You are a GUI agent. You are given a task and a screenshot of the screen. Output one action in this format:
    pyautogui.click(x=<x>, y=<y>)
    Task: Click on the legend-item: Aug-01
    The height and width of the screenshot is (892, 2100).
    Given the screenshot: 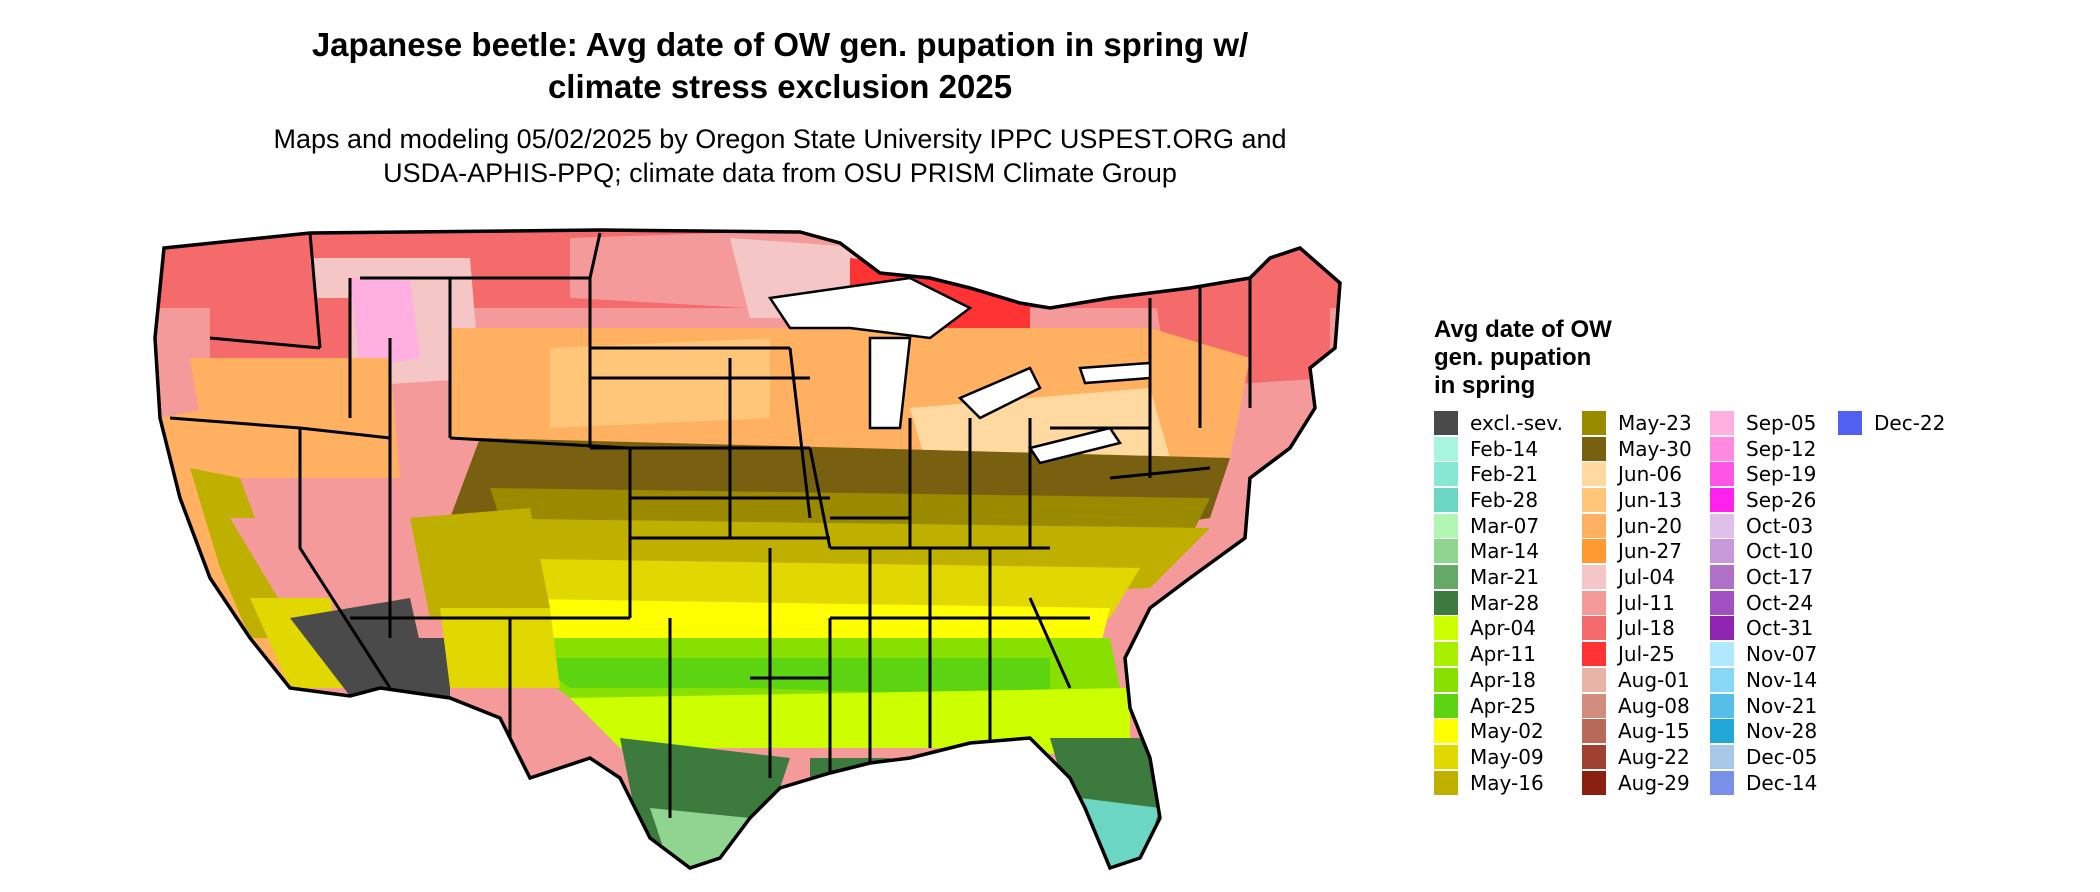 What is the action you would take?
    pyautogui.click(x=1636, y=680)
    